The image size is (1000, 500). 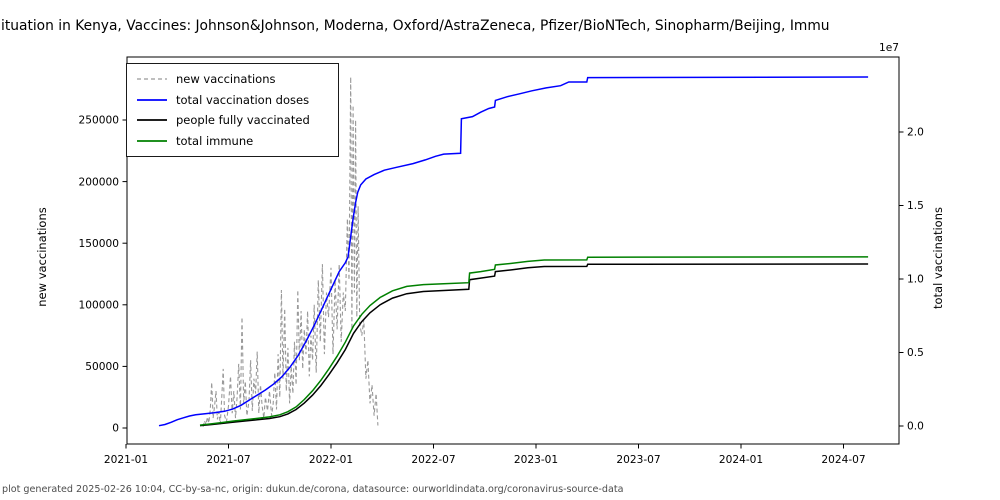 I want to click on legend-item-label: total vaccination doses, so click(x=243, y=99).